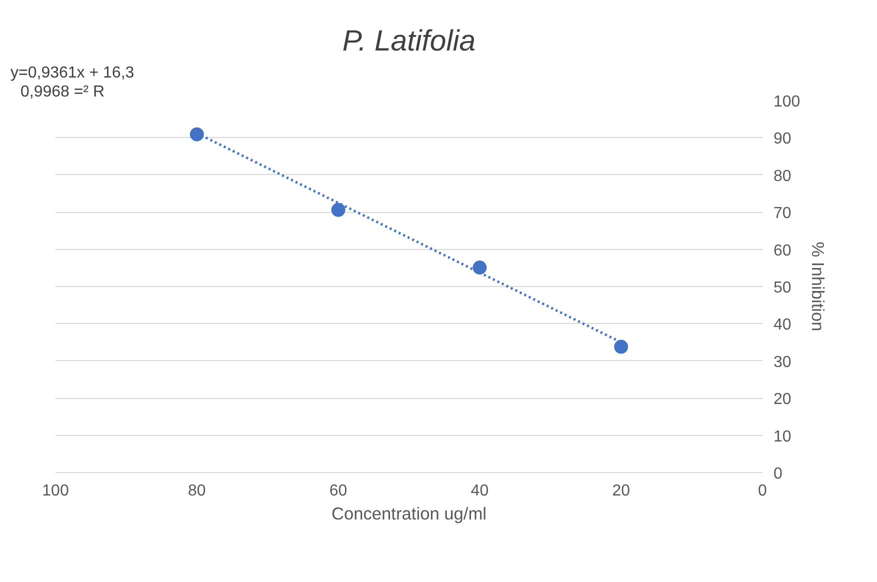 This screenshot has width=877, height=582. I want to click on x-tick-label: 80, so click(197, 491).